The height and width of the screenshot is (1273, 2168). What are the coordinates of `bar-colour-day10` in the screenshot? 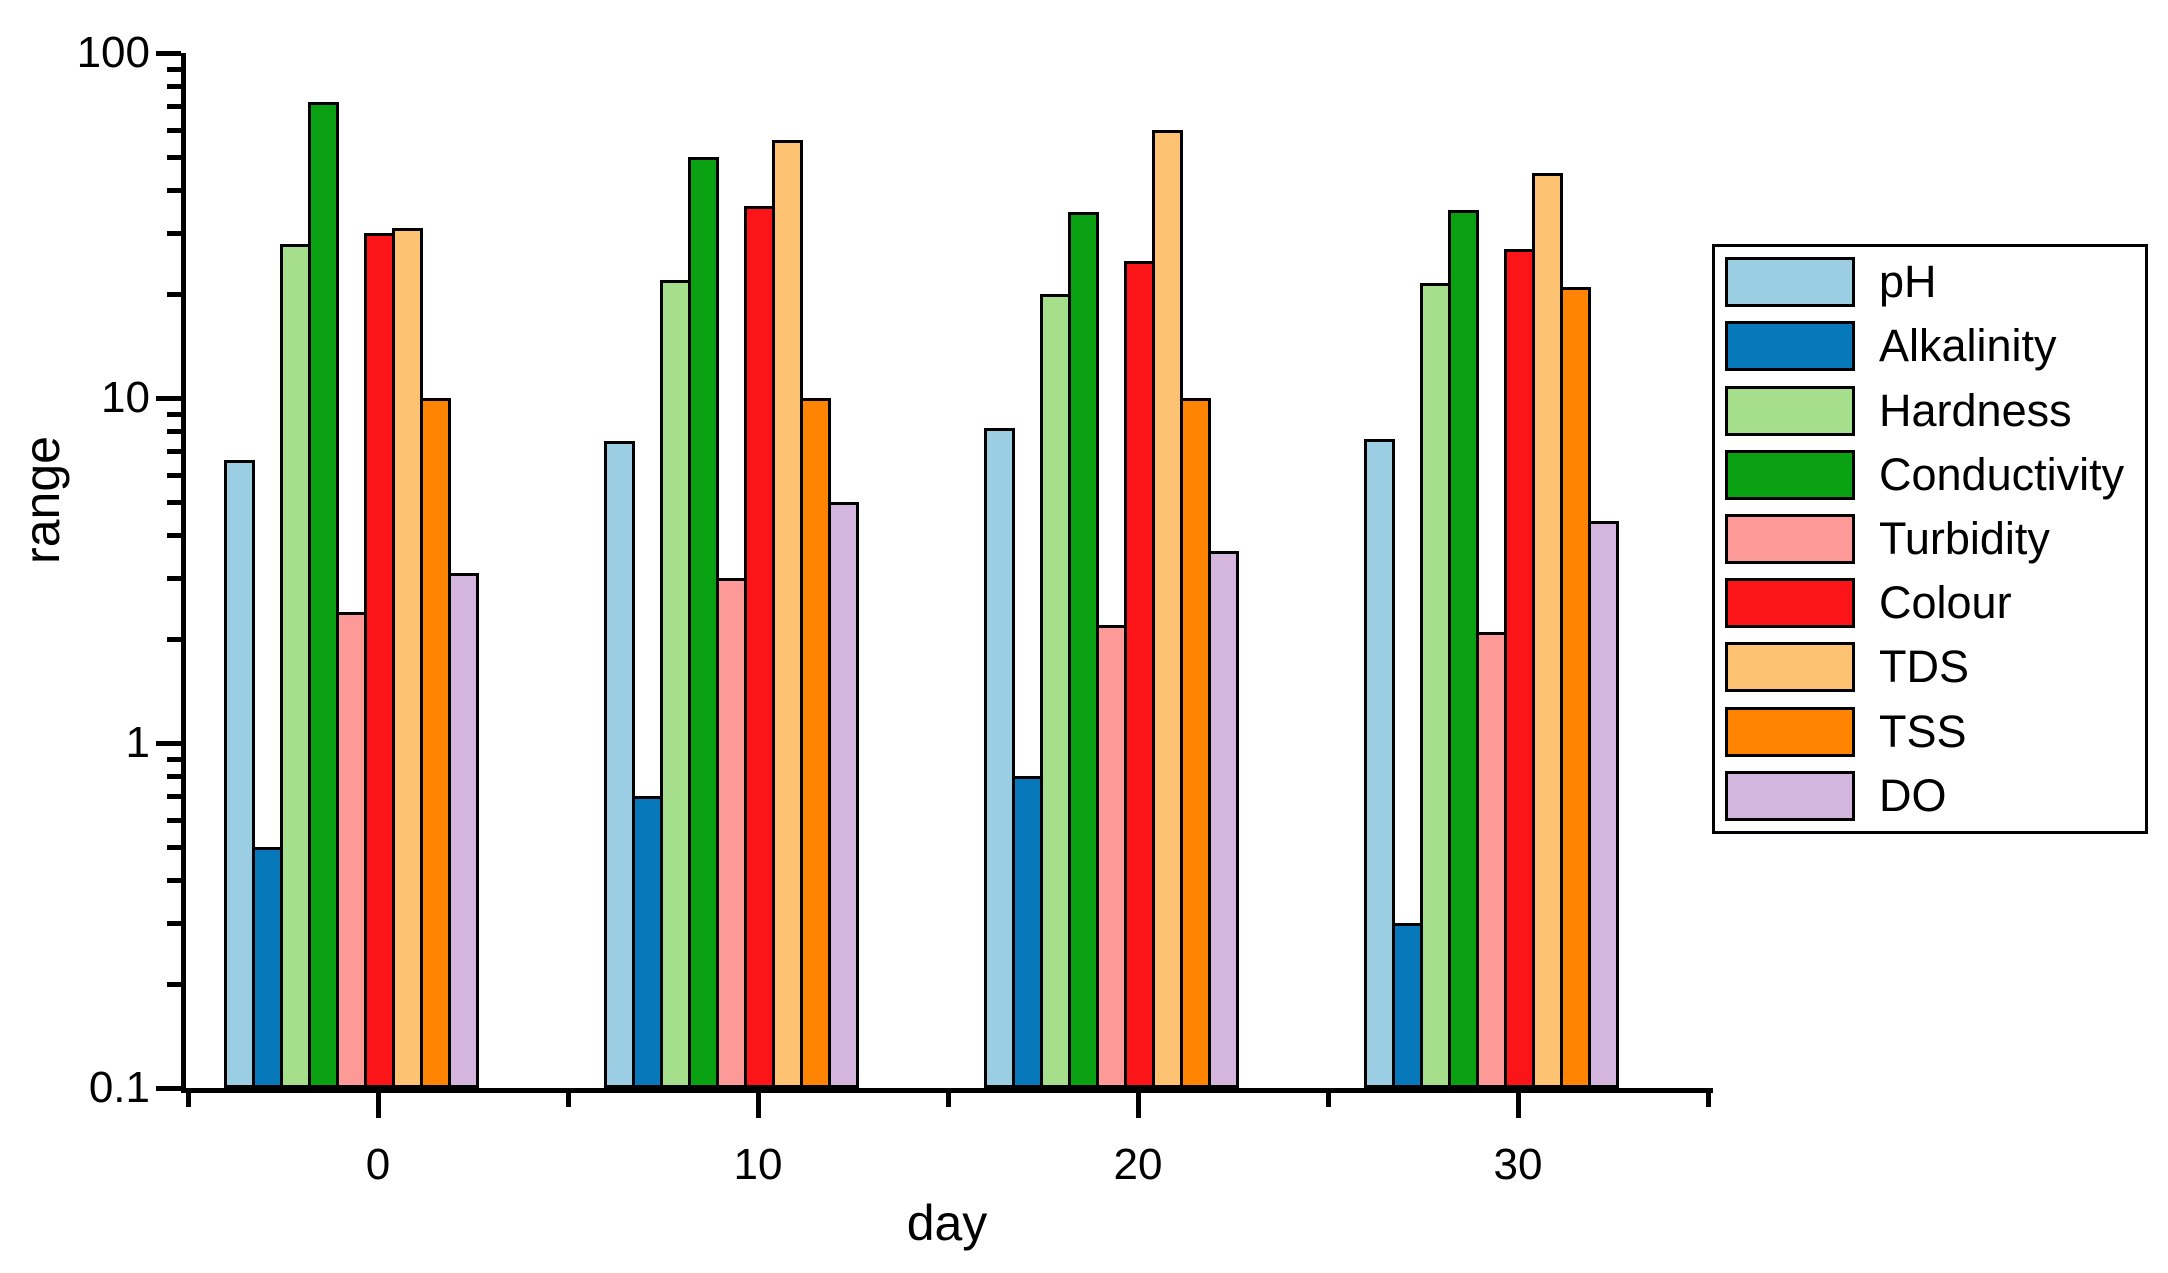 It's located at (759, 647).